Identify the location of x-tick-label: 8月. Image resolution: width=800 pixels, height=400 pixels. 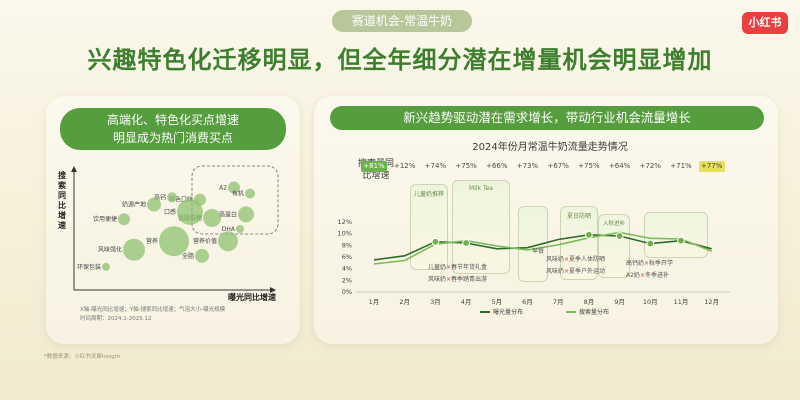
(589, 302).